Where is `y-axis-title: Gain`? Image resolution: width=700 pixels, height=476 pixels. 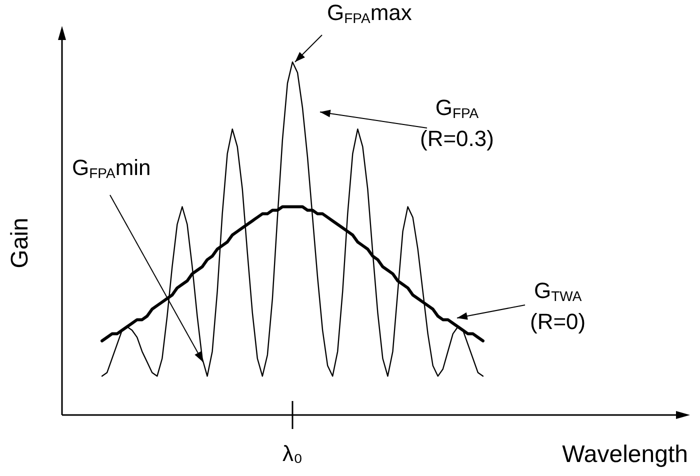
y-axis-title: Gain is located at coordinates (19, 243).